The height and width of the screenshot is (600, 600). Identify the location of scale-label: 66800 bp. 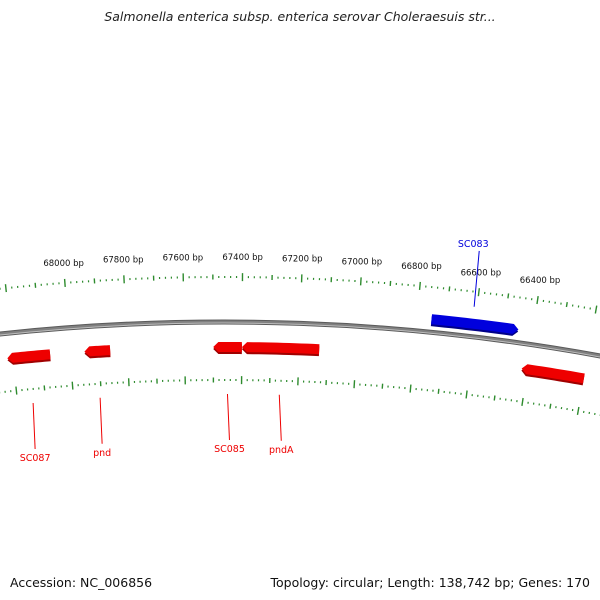
(421, 267).